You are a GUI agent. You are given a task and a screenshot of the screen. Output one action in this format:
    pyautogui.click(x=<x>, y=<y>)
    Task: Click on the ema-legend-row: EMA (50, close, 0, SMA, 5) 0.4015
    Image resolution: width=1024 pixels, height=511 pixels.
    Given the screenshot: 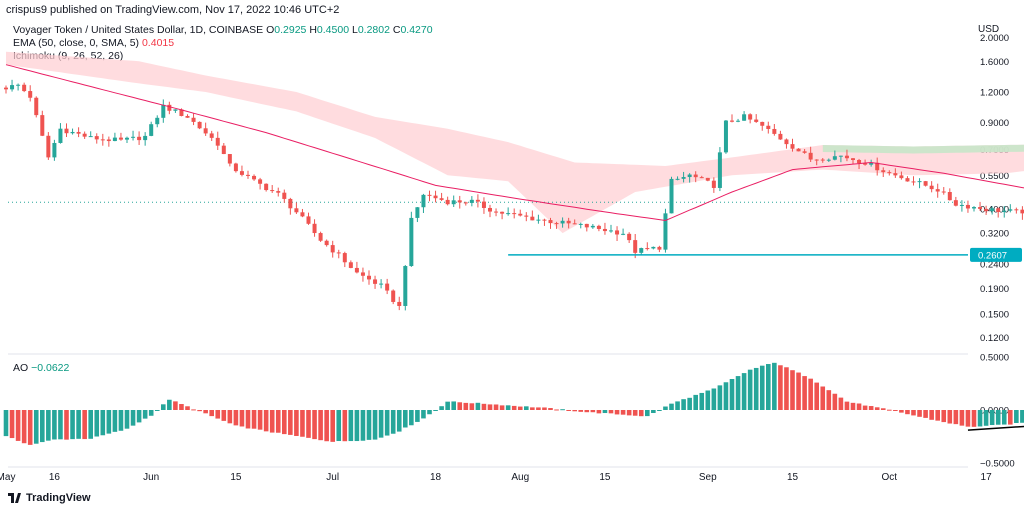 What is the action you would take?
    pyautogui.click(x=223, y=43)
    